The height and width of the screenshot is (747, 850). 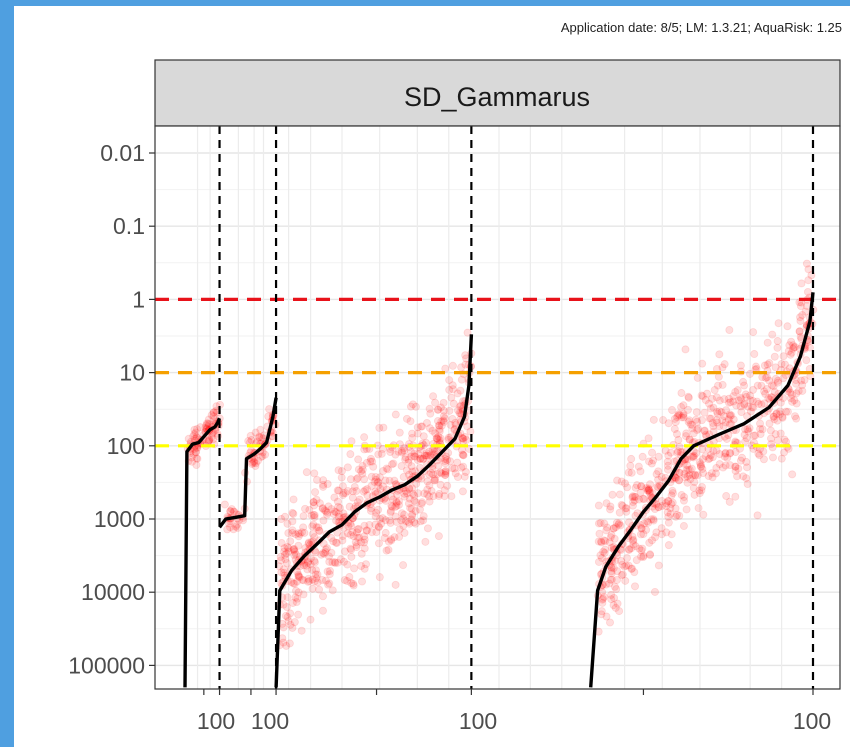 I want to click on window-frame-top, so click(x=425, y=3).